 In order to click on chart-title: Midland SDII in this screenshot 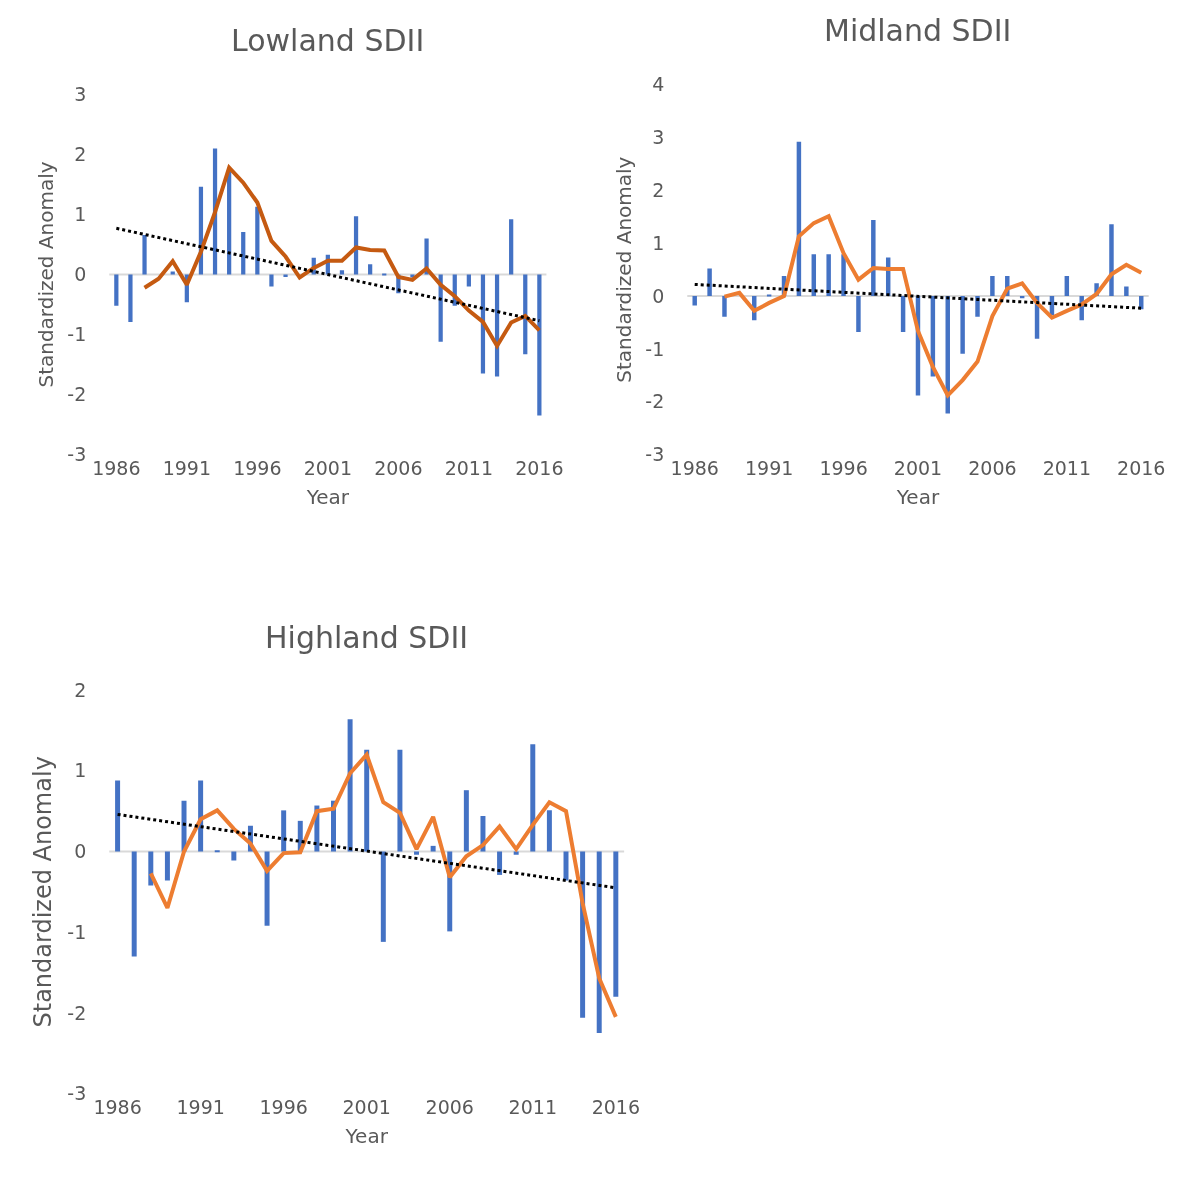, I will do `click(918, 30)`.